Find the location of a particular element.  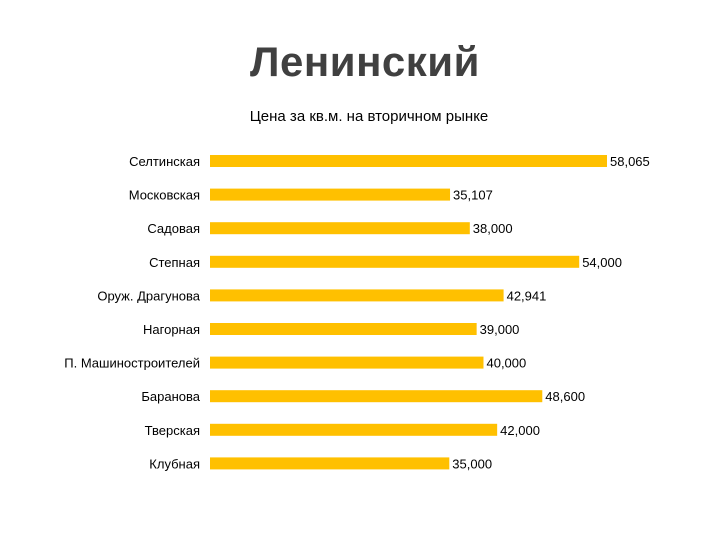

slide-title: Ленинский is located at coordinates (365, 61).